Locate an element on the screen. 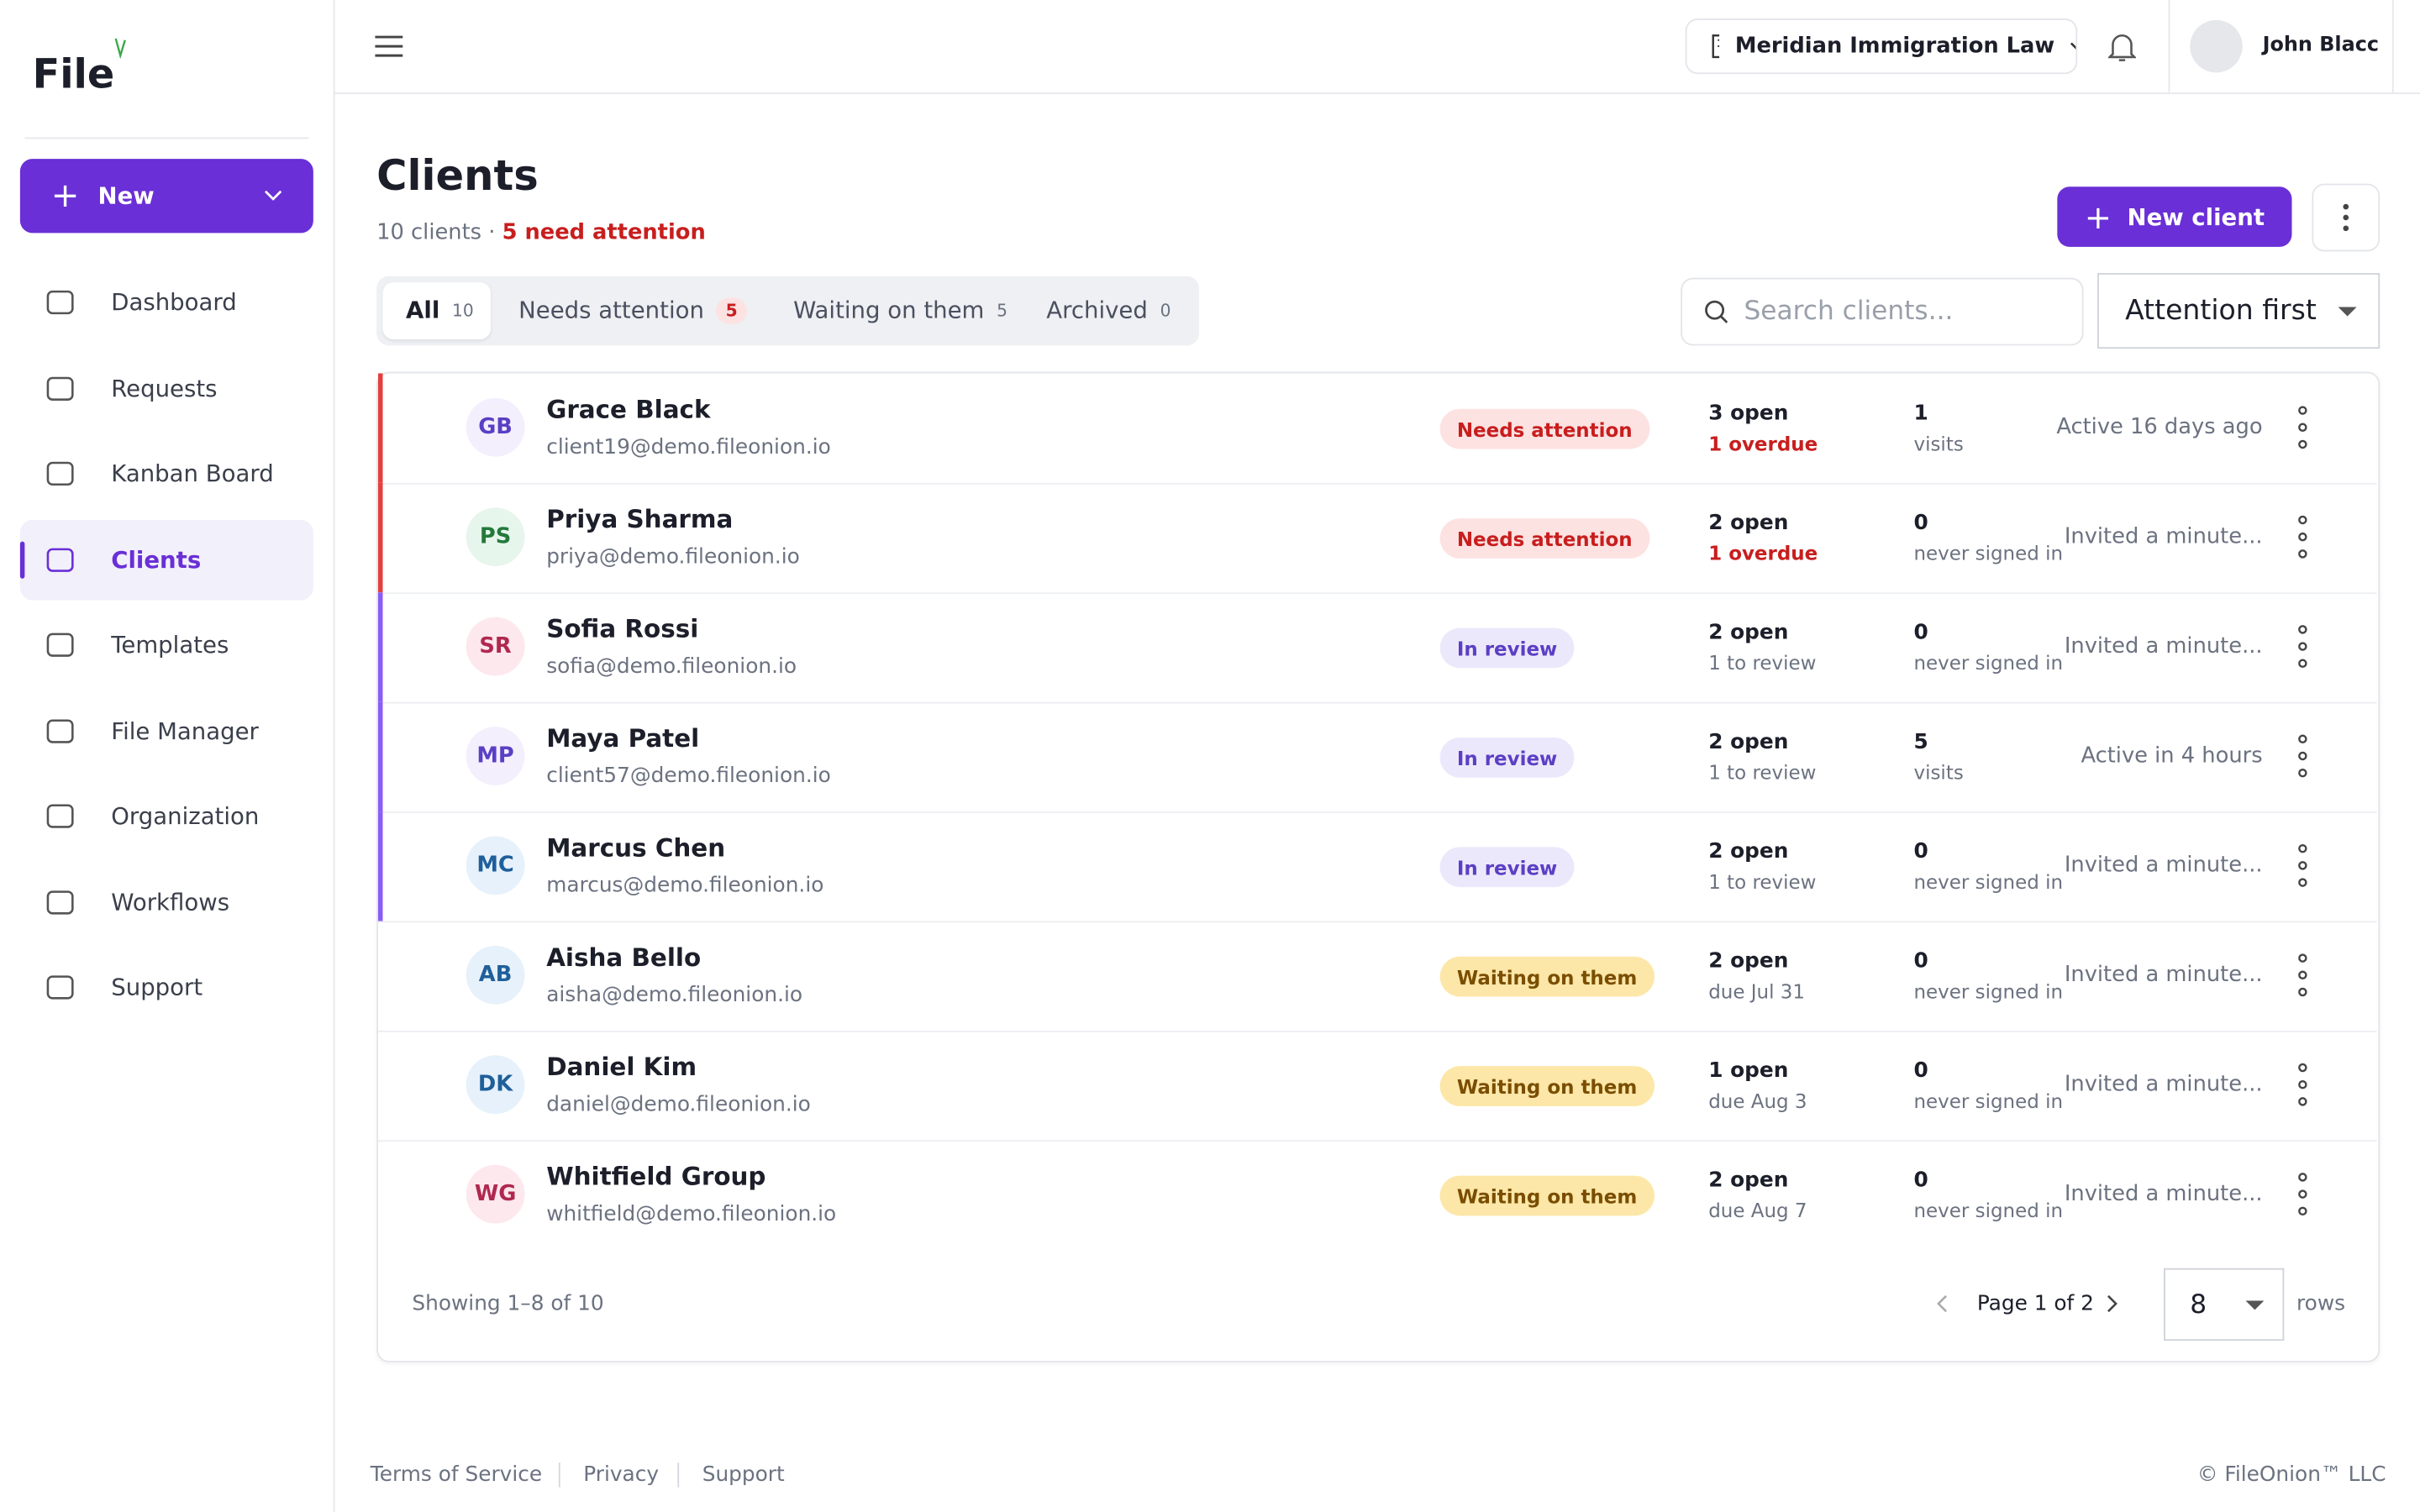 This screenshot has width=2420, height=1512. open-detail: due Aug 7 is located at coordinates (1757, 1210).